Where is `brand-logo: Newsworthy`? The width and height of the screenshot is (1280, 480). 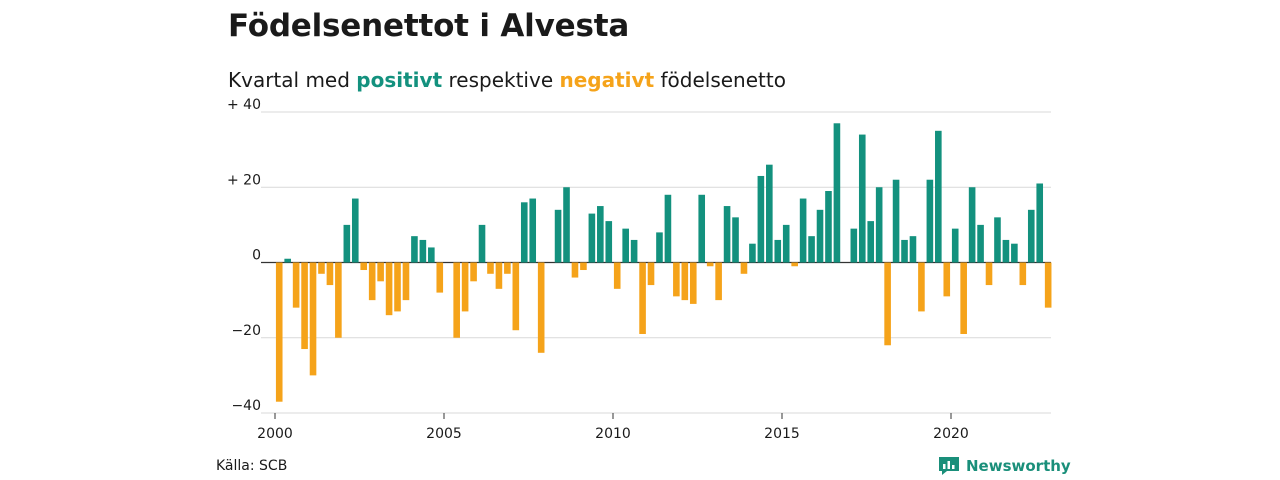 brand-logo: Newsworthy is located at coordinates (1004, 466).